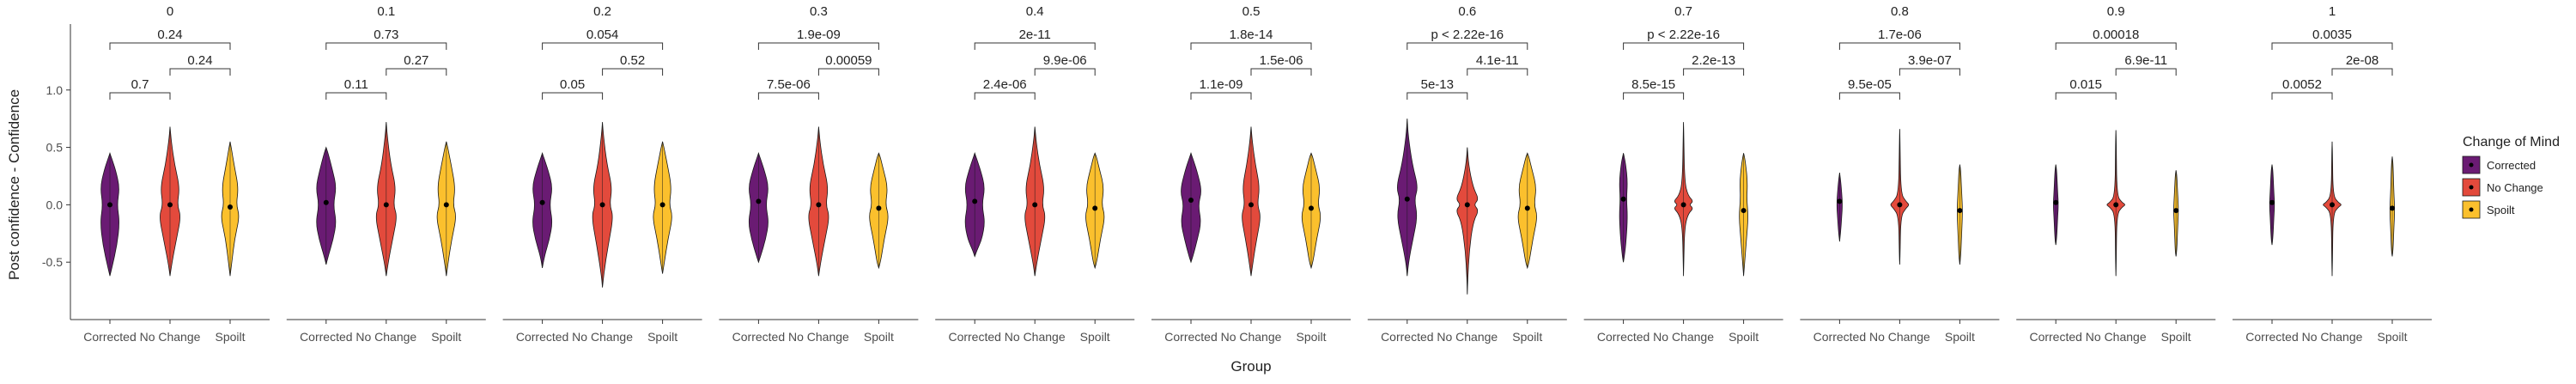 The height and width of the screenshot is (384, 2576). Describe the element at coordinates (819, 34) in the screenshot. I see `pvalue-bracket-corrected-spoilt-label: 1.9e-09` at that location.